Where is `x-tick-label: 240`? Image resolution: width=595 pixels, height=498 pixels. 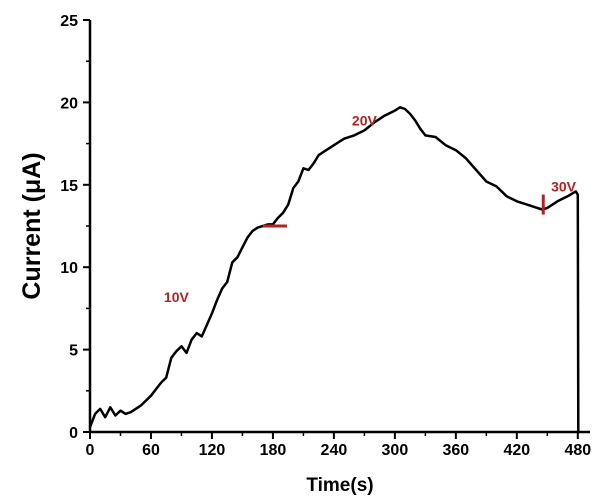
x-tick-label: 240 is located at coordinates (334, 450).